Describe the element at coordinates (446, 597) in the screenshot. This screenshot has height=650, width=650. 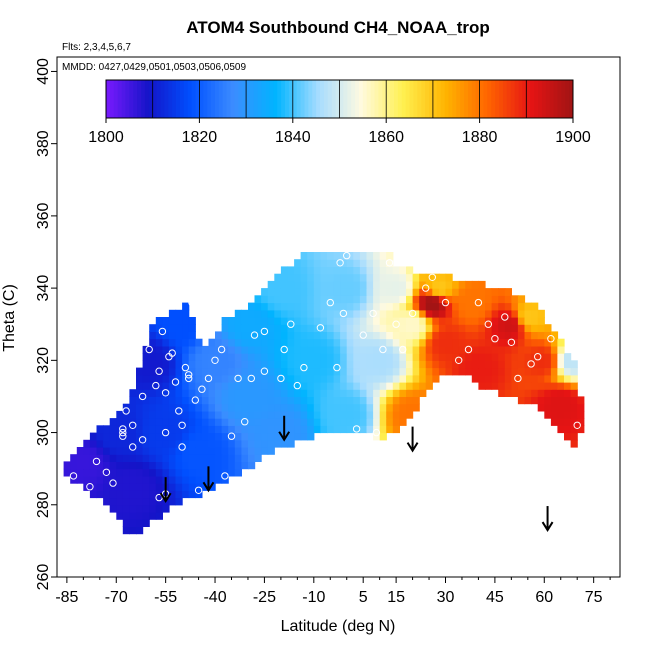
I see `x-tick-label: 30` at that location.